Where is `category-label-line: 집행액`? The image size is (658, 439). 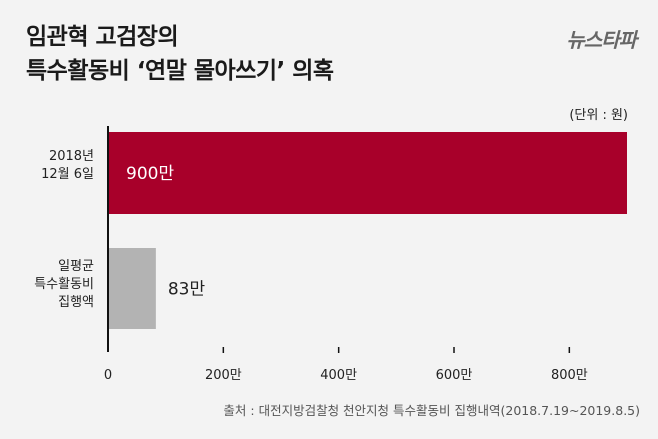
category-label-line: 집행액 is located at coordinates (76, 302).